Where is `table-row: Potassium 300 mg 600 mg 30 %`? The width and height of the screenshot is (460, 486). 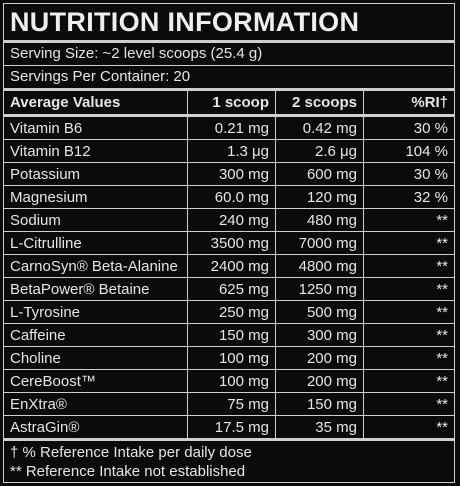
table-row: Potassium 300 mg 600 mg 30 % is located at coordinates (229, 174).